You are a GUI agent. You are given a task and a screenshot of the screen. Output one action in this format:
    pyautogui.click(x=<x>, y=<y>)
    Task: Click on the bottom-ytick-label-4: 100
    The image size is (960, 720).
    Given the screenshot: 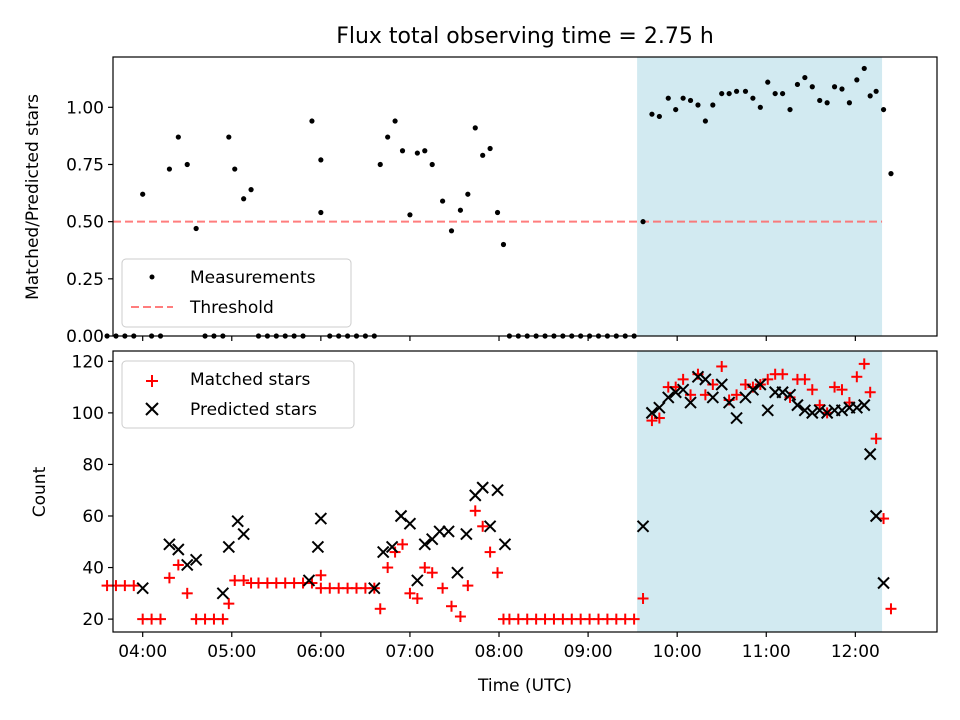 What is the action you would take?
    pyautogui.click(x=88, y=414)
    